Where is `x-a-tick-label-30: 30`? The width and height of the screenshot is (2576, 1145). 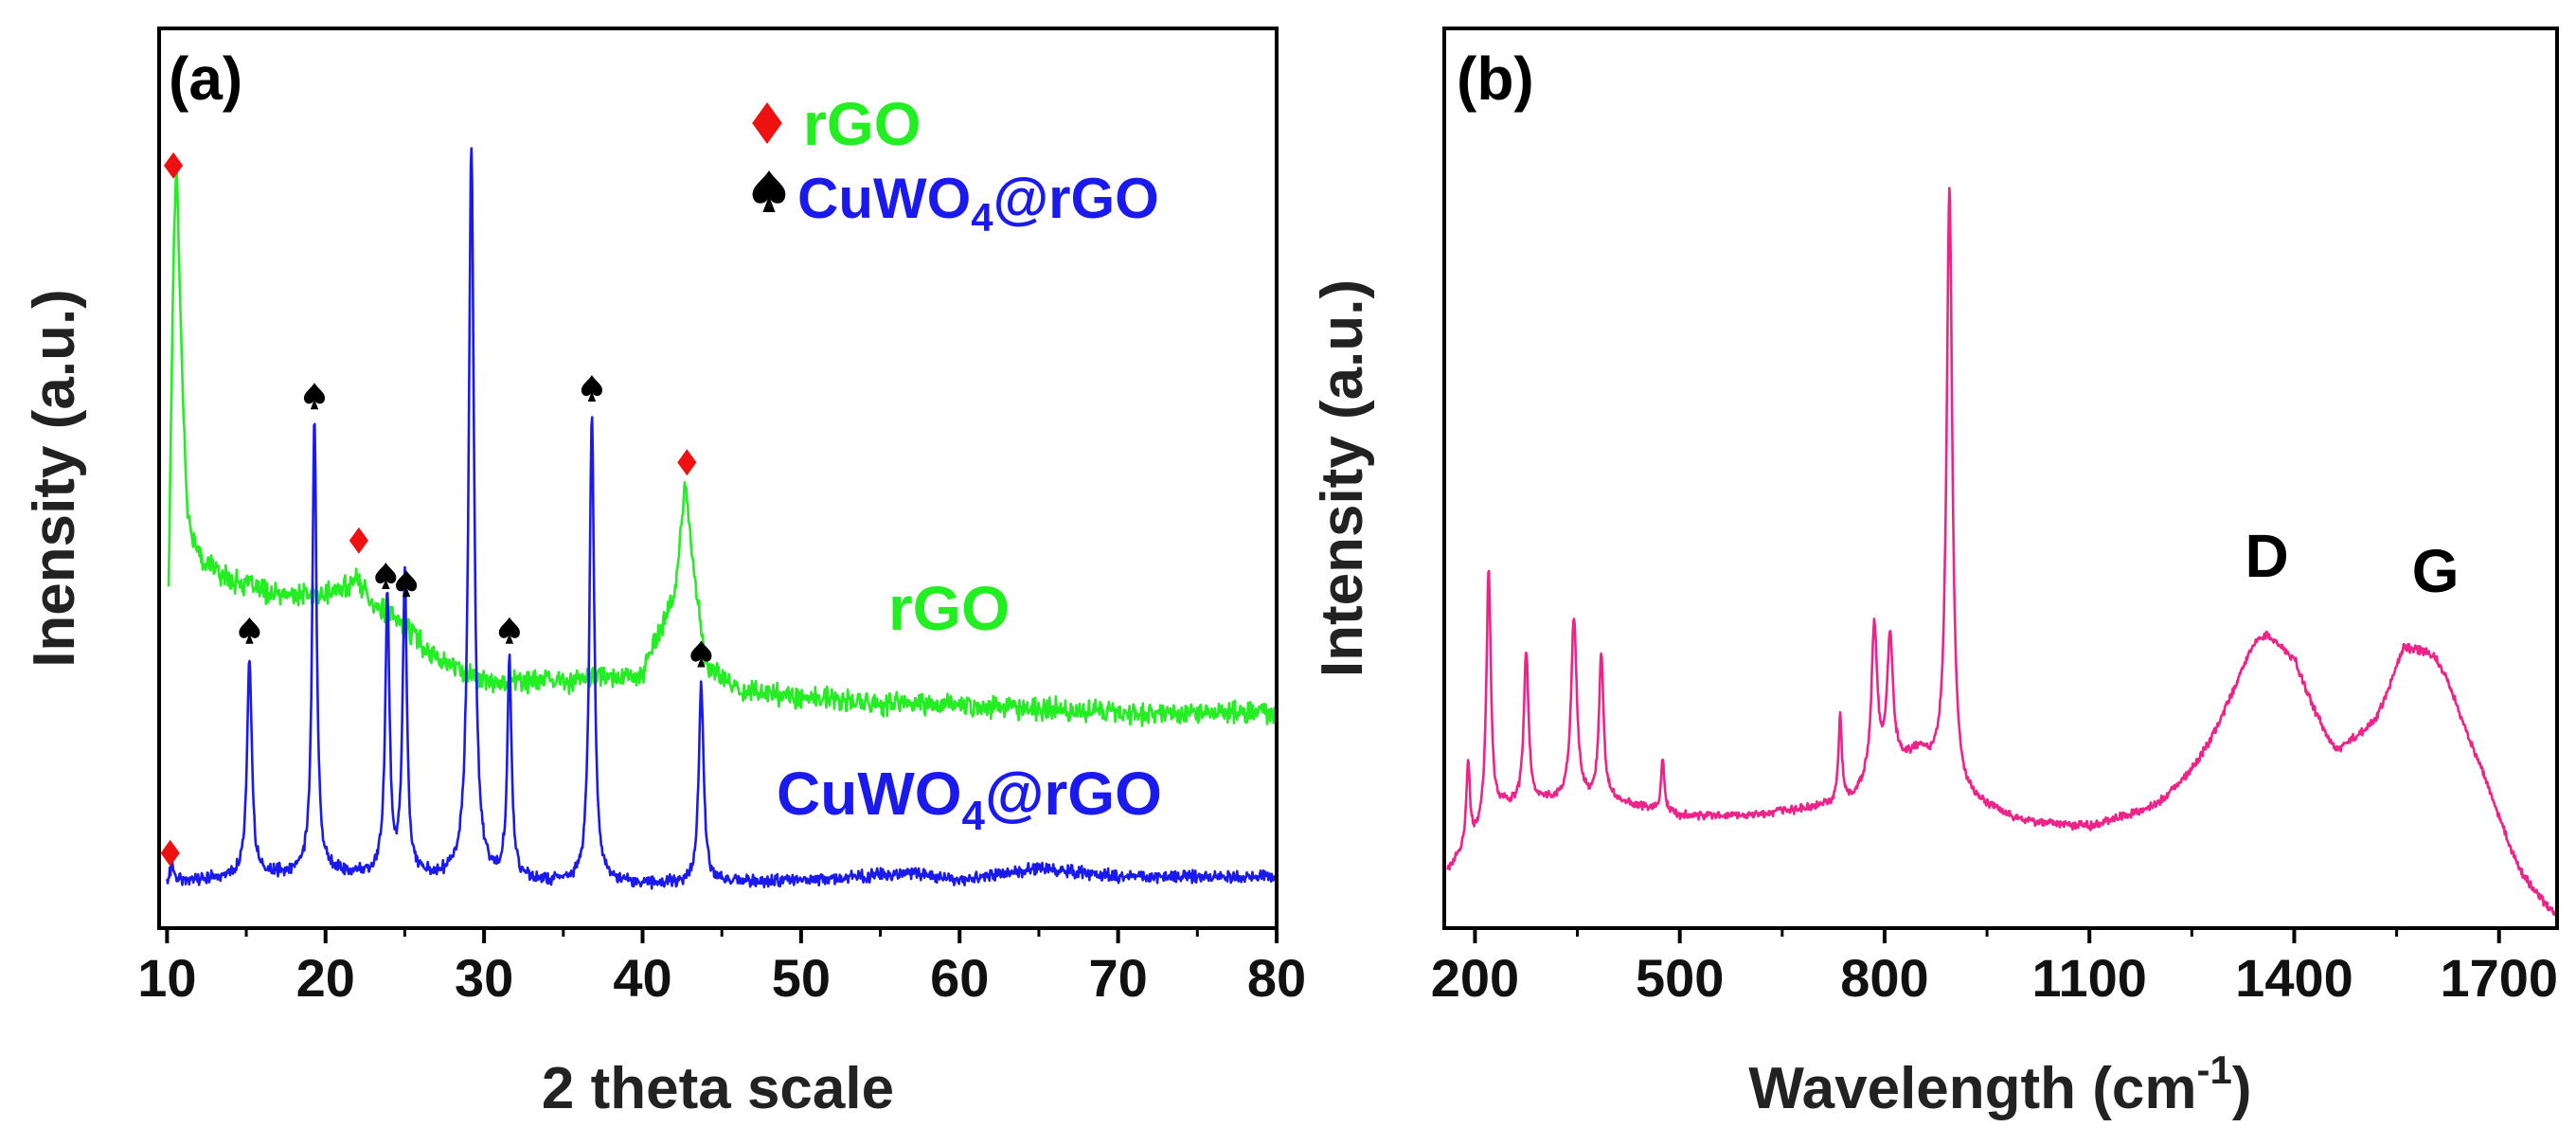 x-a-tick-label-30: 30 is located at coordinates (484, 978).